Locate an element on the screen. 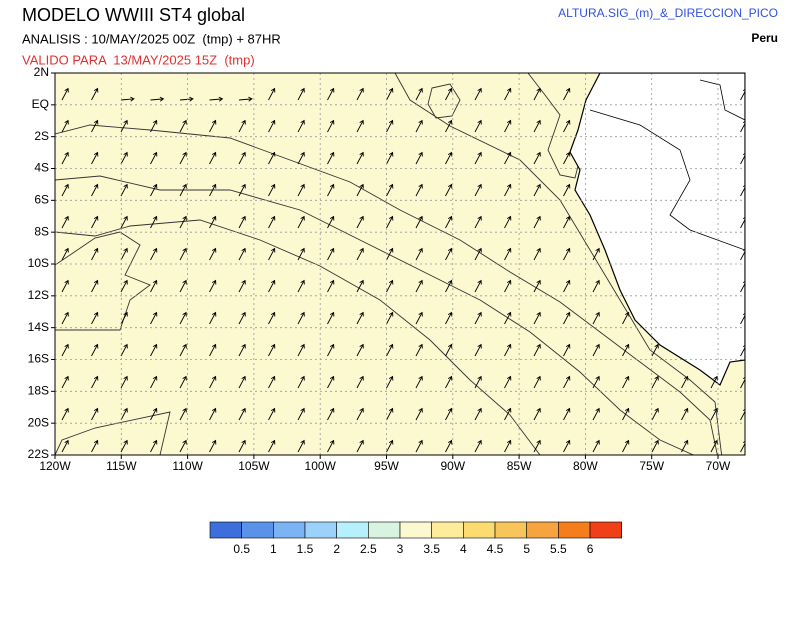  lon-label: 105W is located at coordinates (254, 466).